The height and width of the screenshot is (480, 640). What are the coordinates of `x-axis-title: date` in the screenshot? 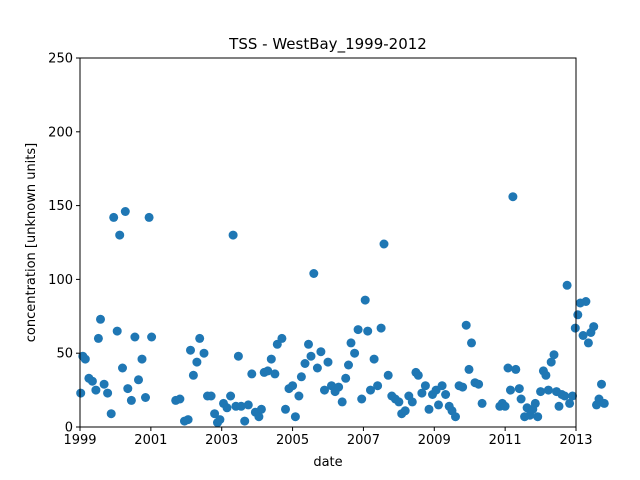 It's located at (327, 462).